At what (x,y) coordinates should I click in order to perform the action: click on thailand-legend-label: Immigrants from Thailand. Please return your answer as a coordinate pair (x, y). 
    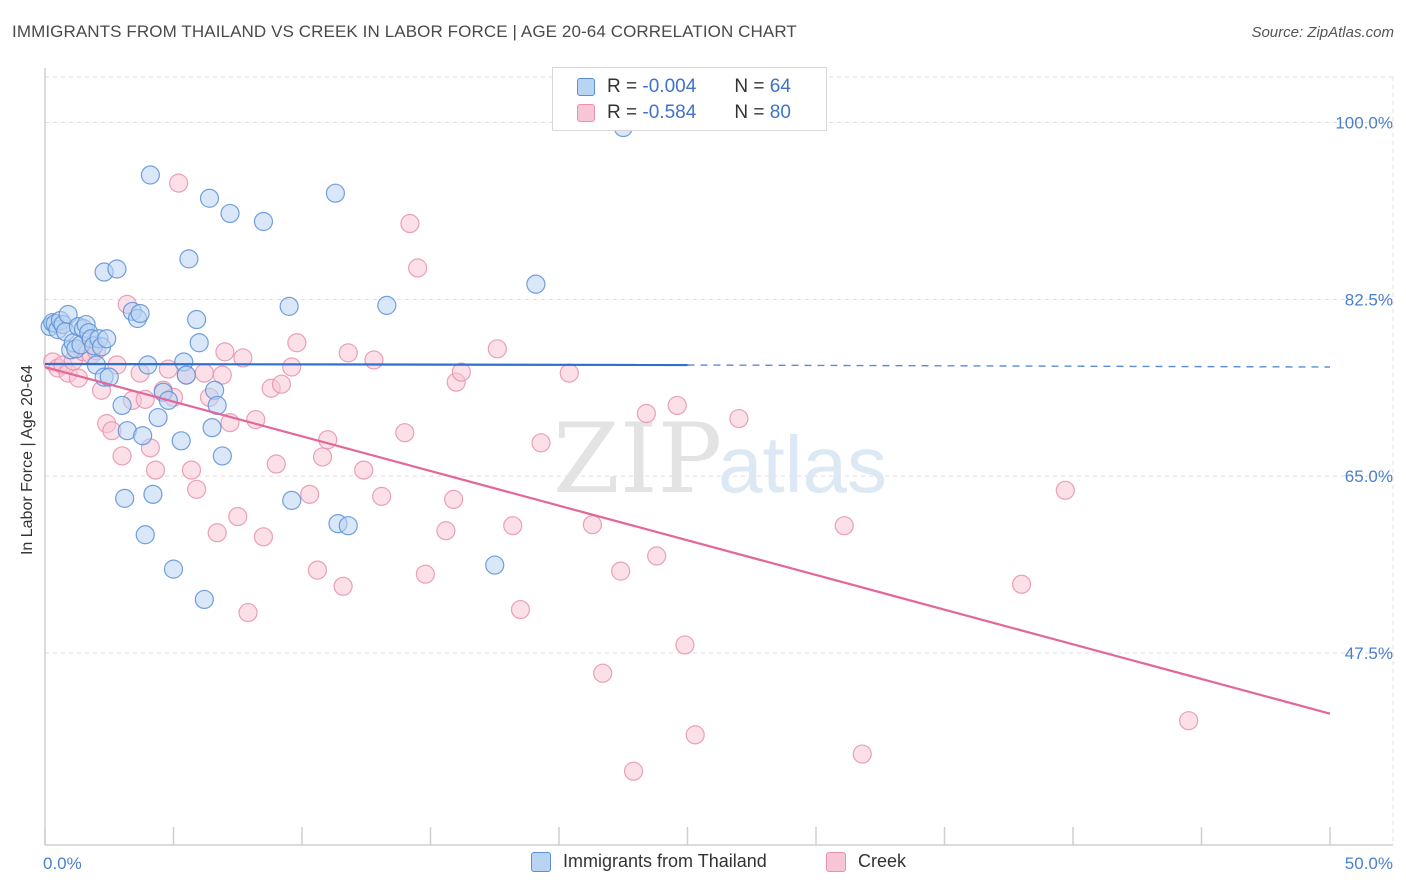
    Looking at the image, I should click on (665, 861).